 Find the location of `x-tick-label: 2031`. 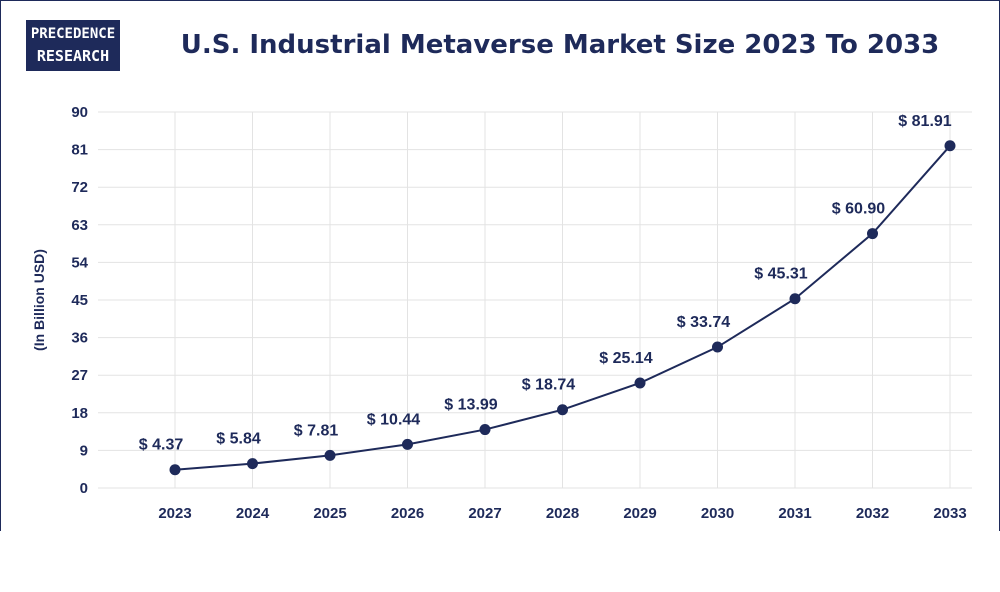

x-tick-label: 2031 is located at coordinates (794, 513).